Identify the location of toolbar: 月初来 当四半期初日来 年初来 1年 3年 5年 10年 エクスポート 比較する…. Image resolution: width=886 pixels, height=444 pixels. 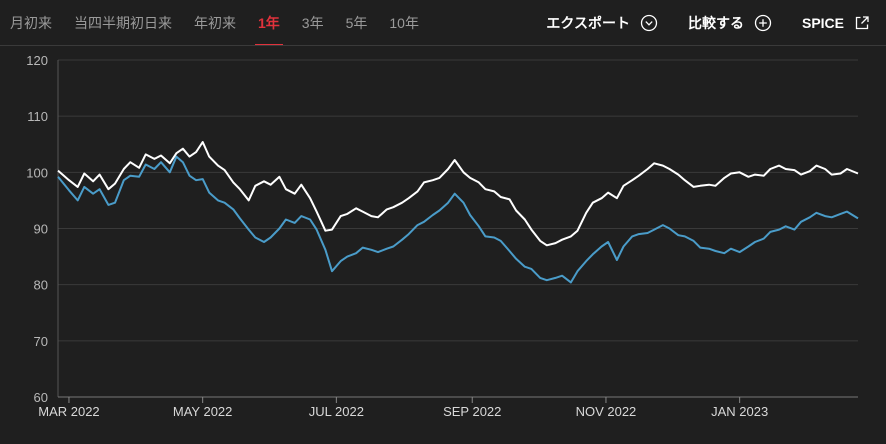
(443, 23).